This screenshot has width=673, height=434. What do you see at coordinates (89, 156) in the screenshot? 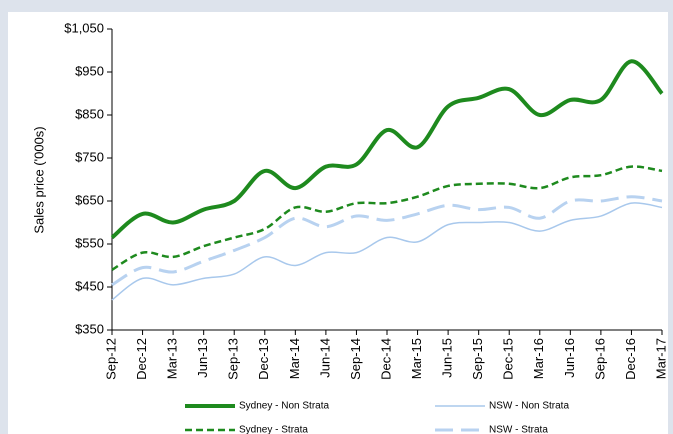
I see `y-tick-label: $750` at bounding box center [89, 156].